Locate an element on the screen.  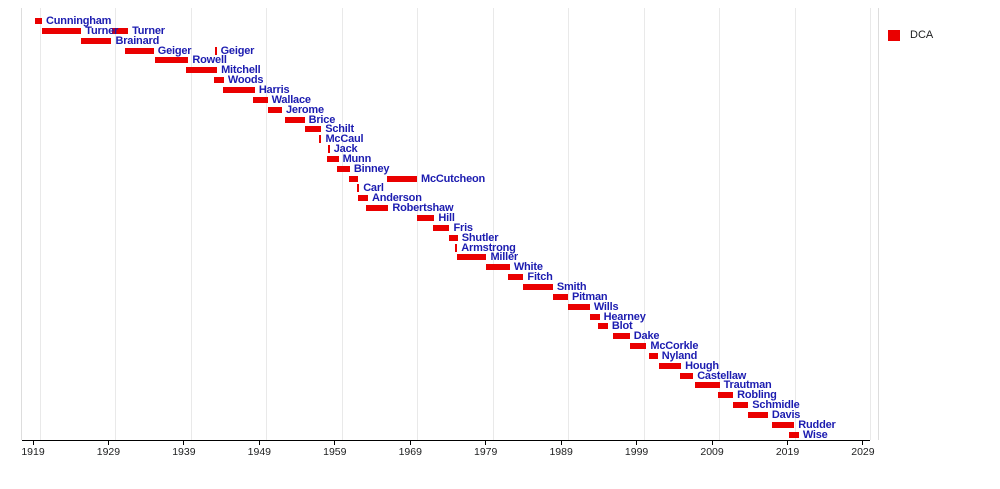
bar-fris is located at coordinates (441, 227).